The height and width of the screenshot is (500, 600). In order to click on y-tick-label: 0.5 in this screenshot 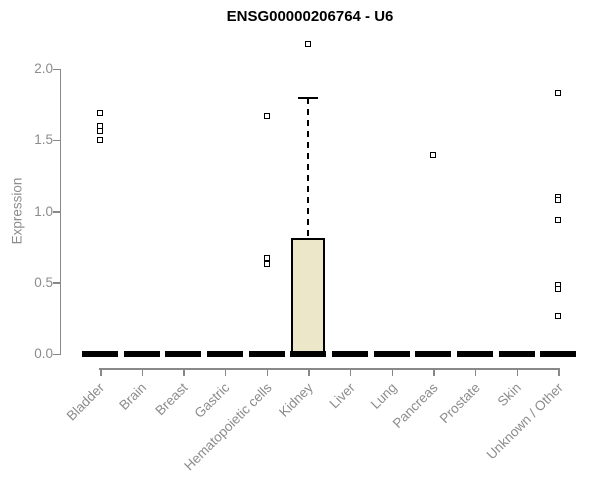, I will do `click(43, 282)`.